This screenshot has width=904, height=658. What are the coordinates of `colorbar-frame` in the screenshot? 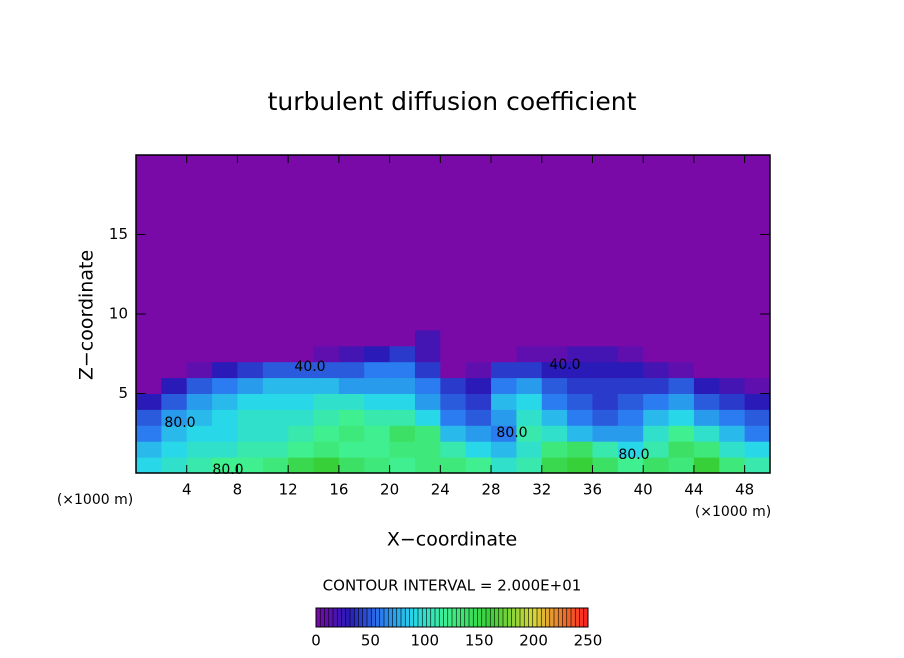 It's located at (452, 617).